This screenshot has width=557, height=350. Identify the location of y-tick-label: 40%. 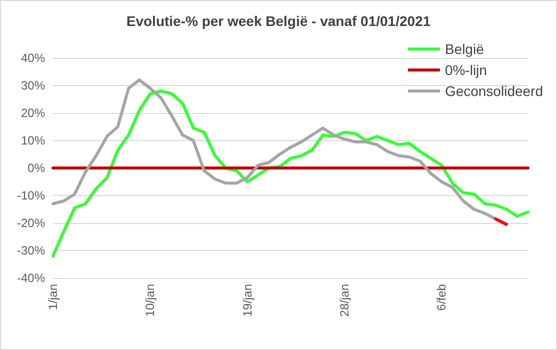
(33, 58).